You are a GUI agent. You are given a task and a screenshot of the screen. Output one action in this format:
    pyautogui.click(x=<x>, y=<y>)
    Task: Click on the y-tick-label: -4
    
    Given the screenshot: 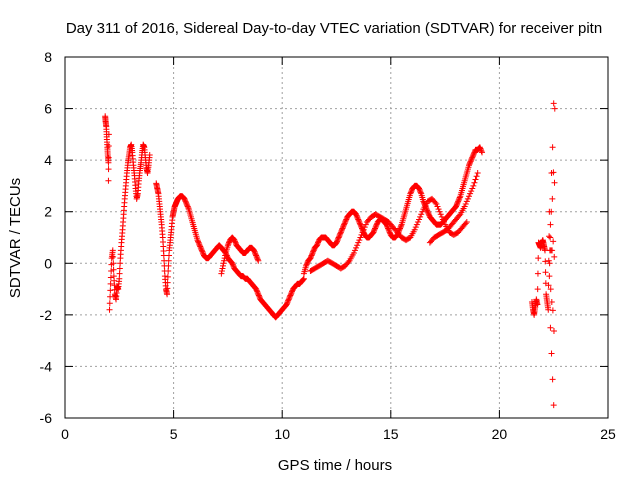 What is the action you would take?
    pyautogui.click(x=46, y=366)
    